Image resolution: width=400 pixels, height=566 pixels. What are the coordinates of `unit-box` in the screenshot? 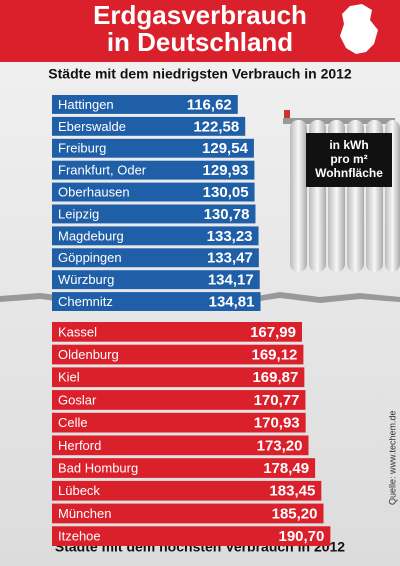 It's located at (349, 160).